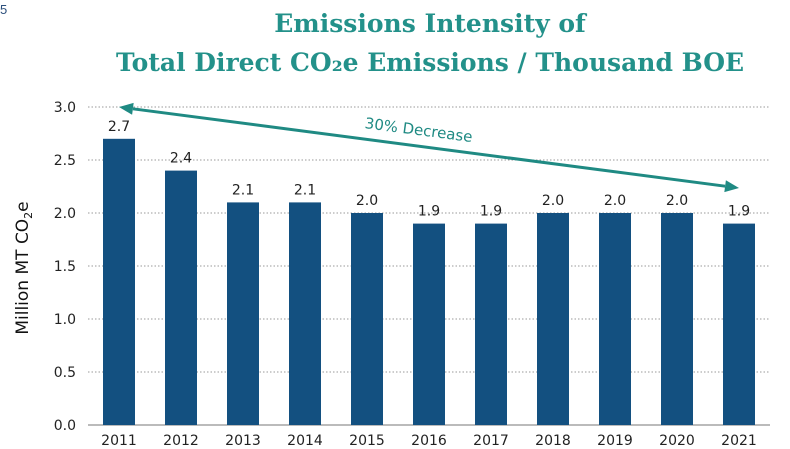 This screenshot has height=449, width=790. I want to click on bar-2012, so click(181, 297).